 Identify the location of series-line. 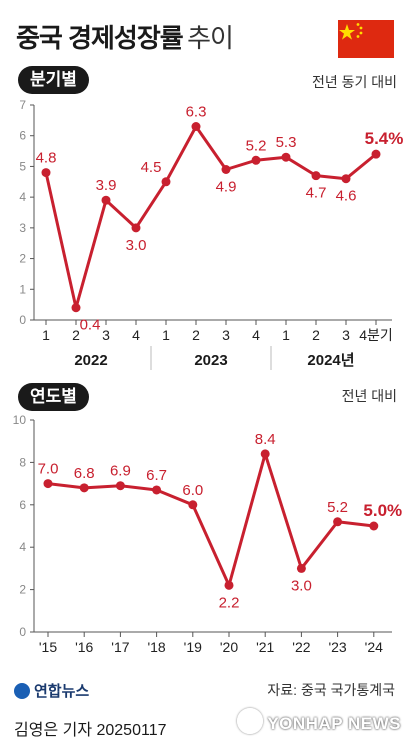
(210, 519).